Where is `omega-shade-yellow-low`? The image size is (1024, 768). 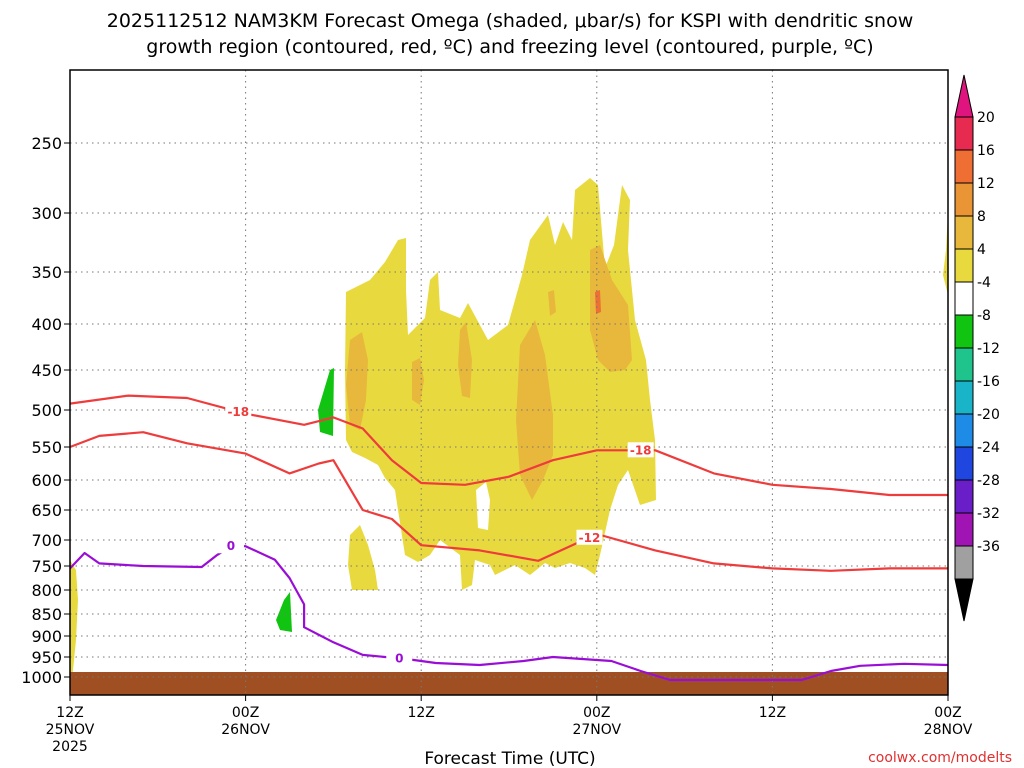 omega-shade-yellow-low is located at coordinates (363, 557).